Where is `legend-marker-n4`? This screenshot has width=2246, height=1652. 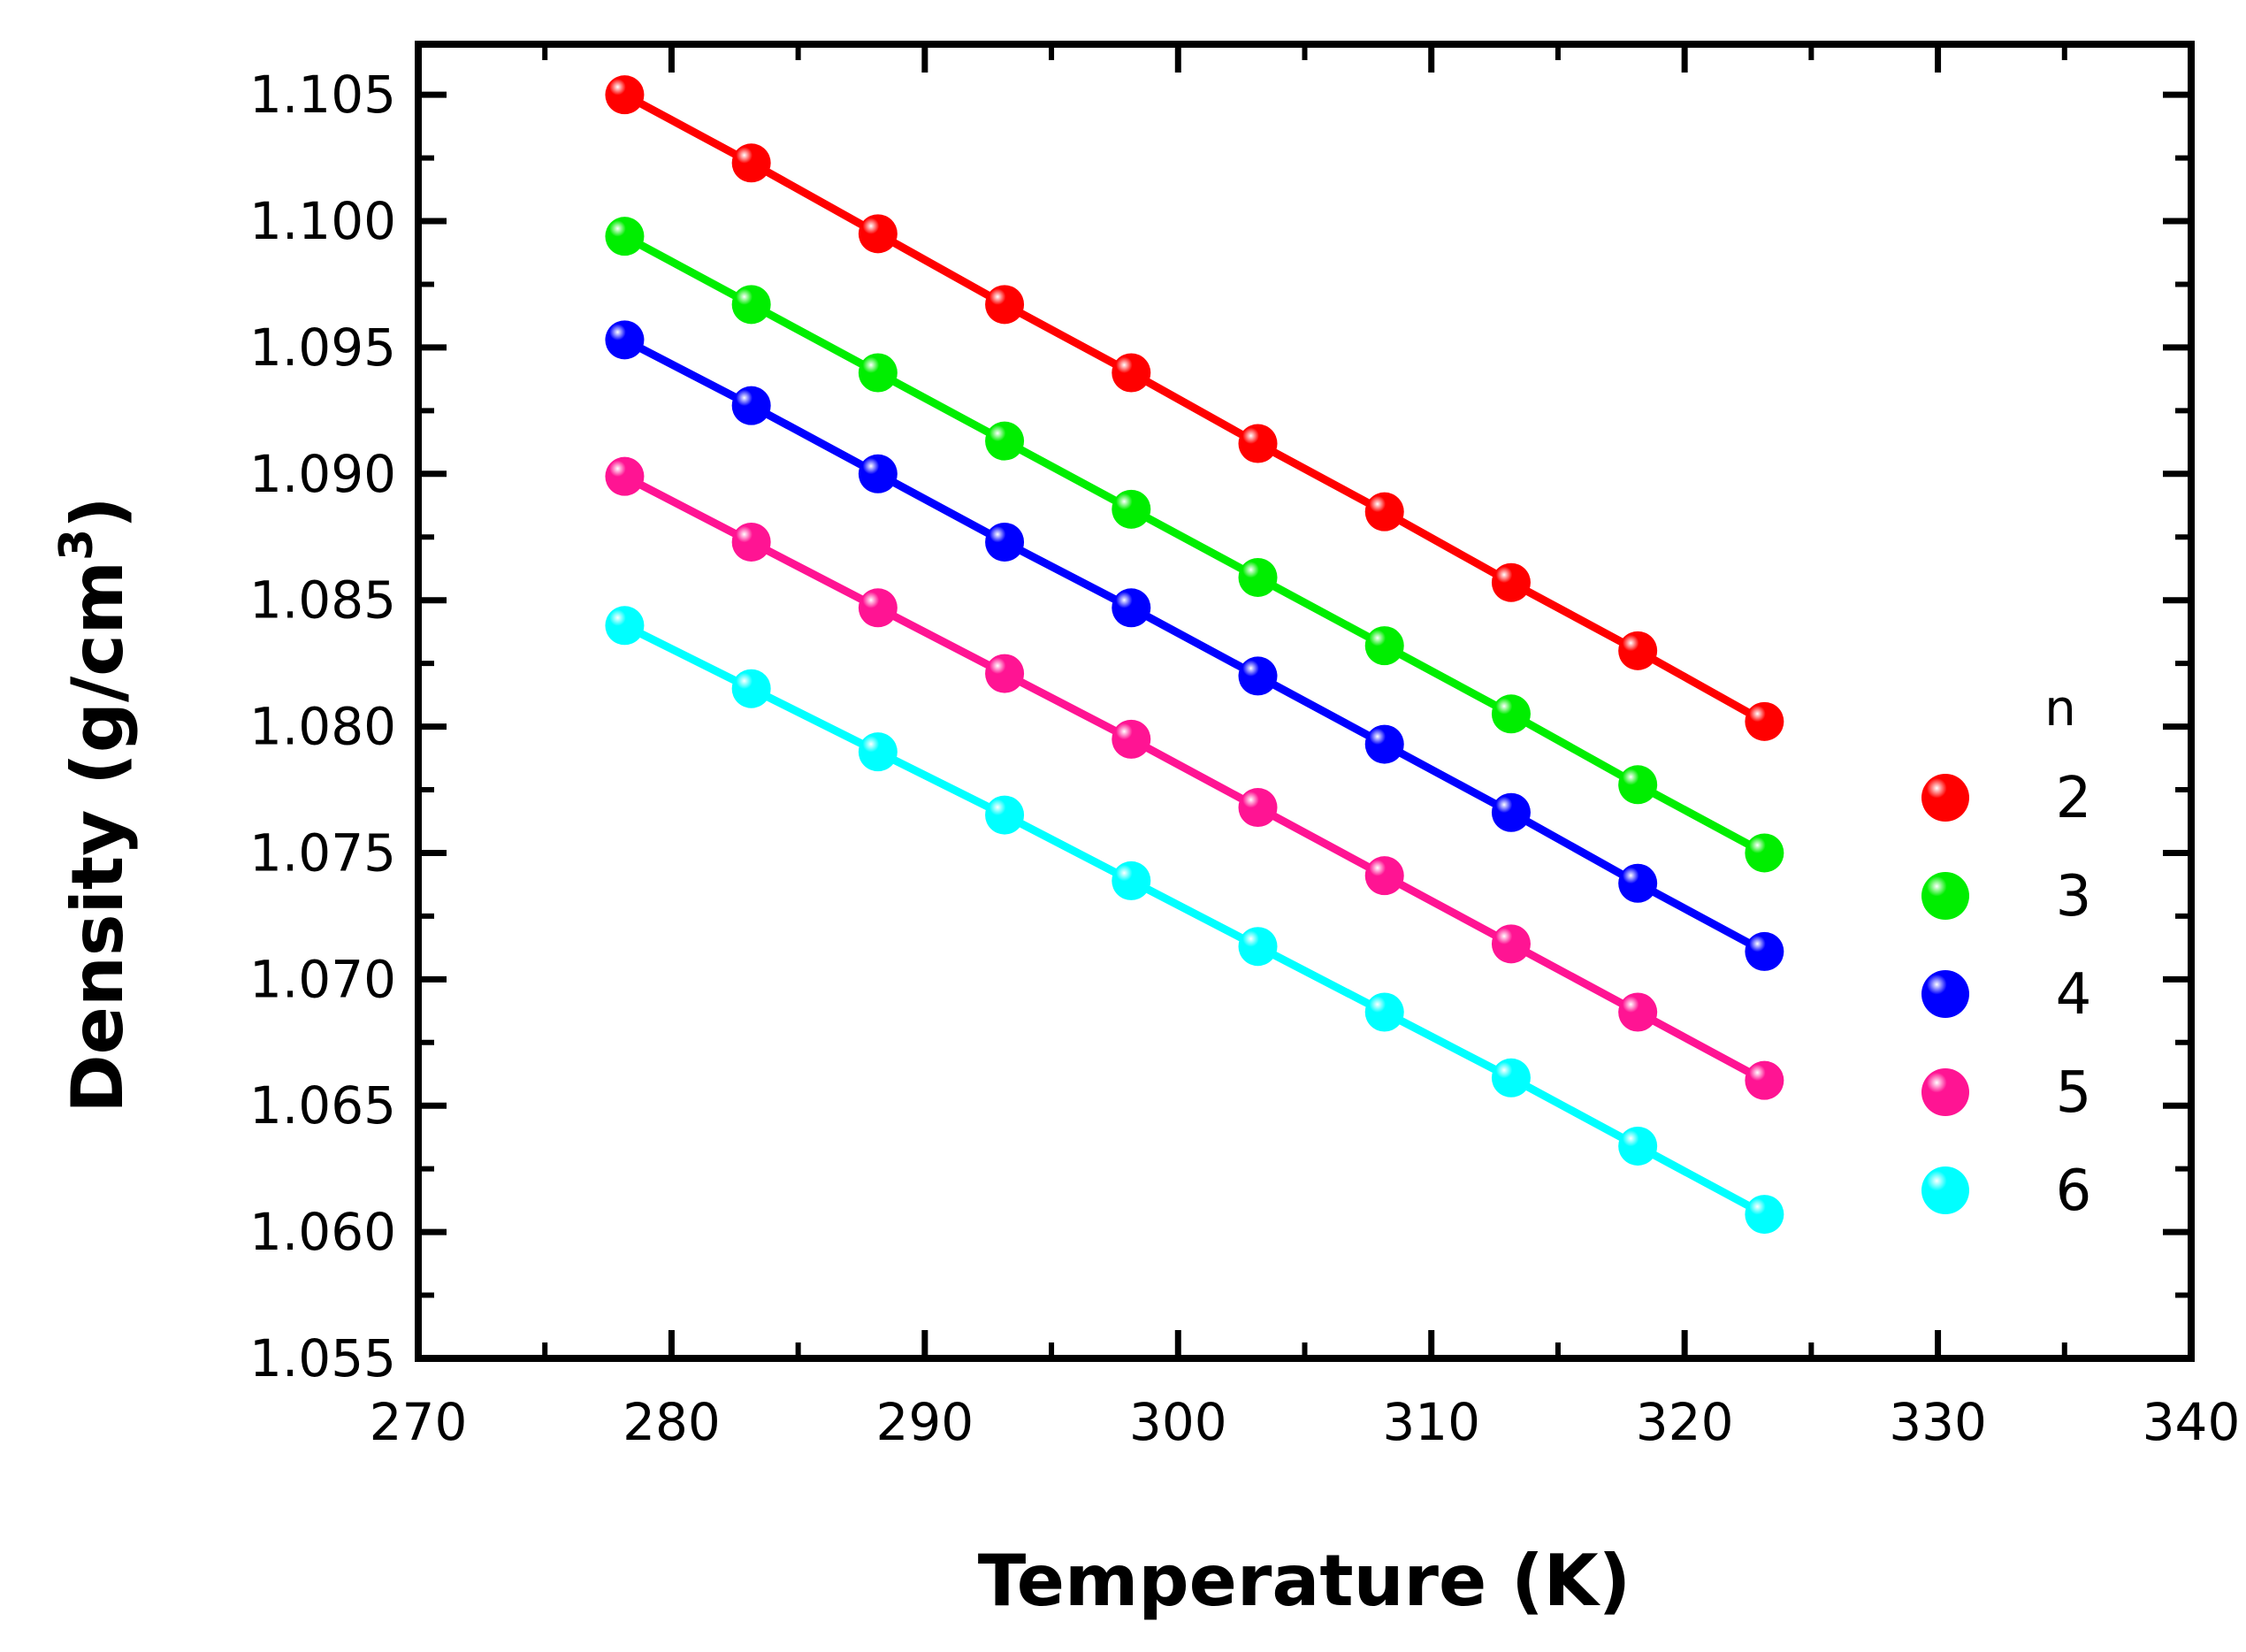 legend-marker-n4 is located at coordinates (1945, 994).